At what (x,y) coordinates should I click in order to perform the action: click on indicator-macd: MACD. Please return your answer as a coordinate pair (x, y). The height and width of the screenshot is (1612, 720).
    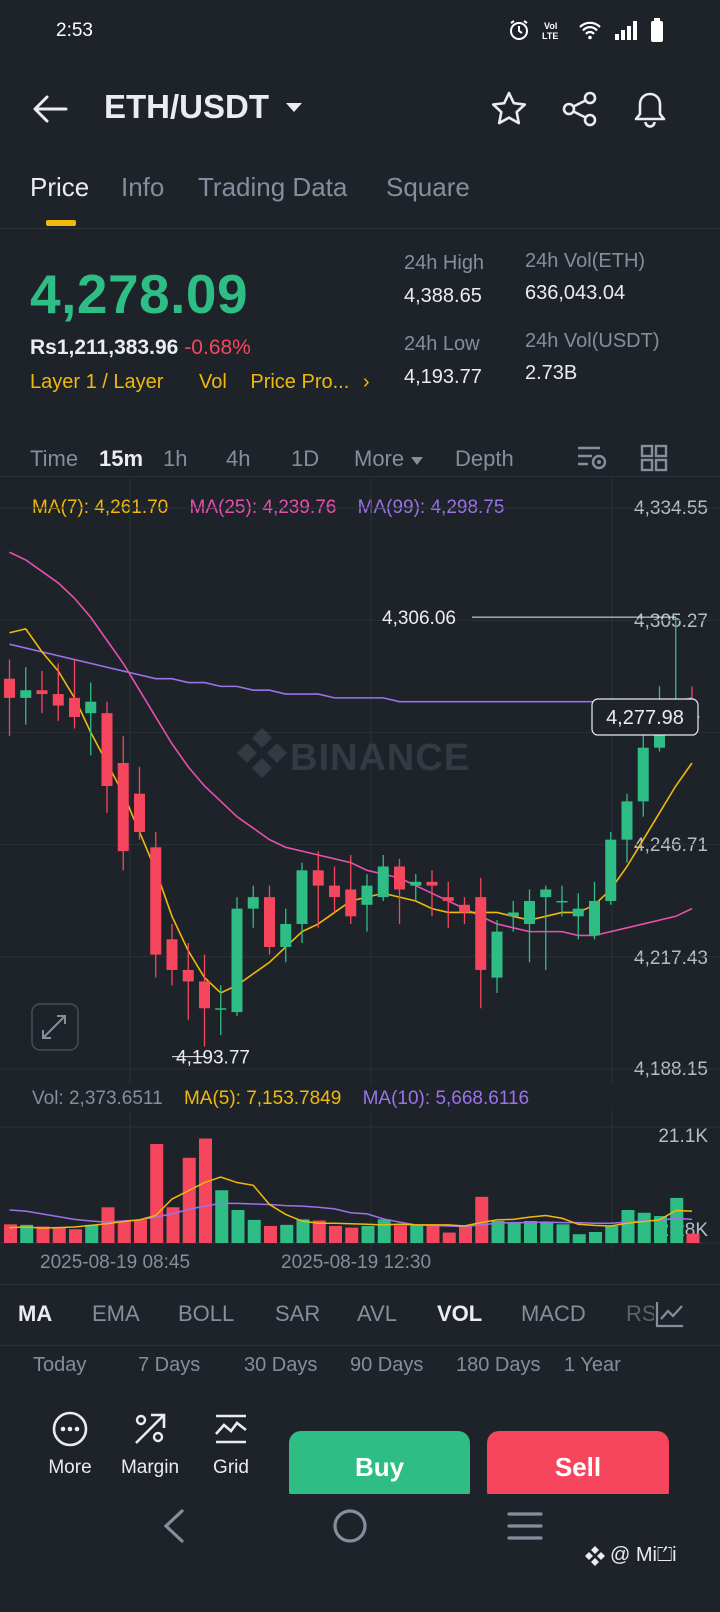
    Looking at the image, I should click on (553, 1313).